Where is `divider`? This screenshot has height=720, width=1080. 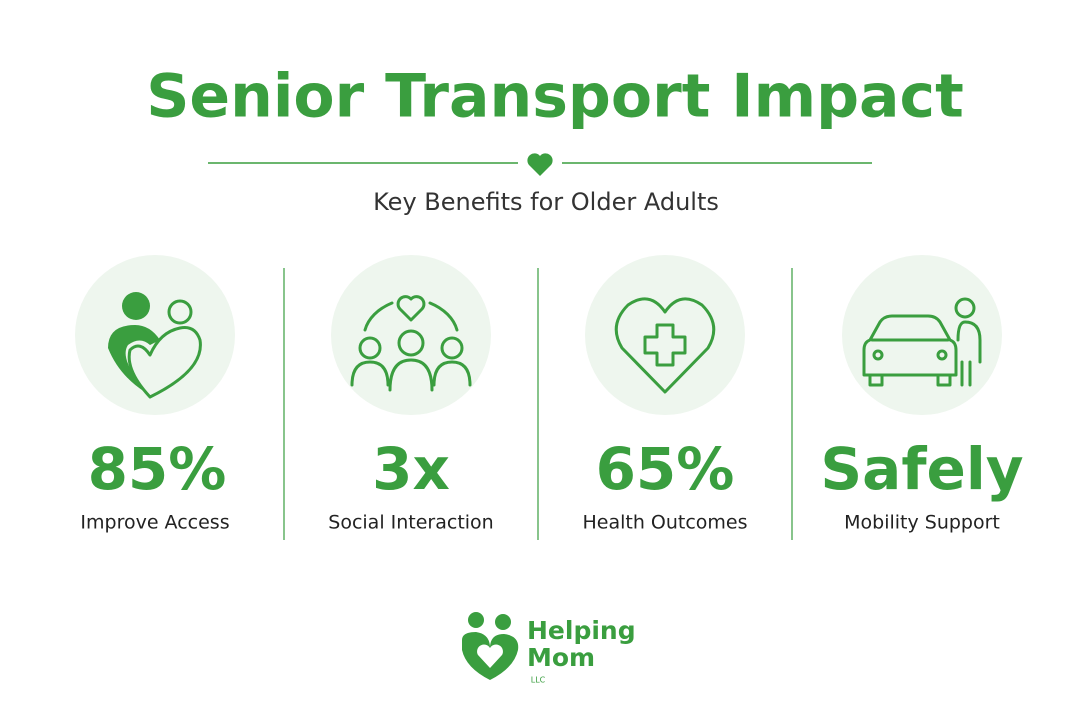
divider is located at coordinates (540, 164).